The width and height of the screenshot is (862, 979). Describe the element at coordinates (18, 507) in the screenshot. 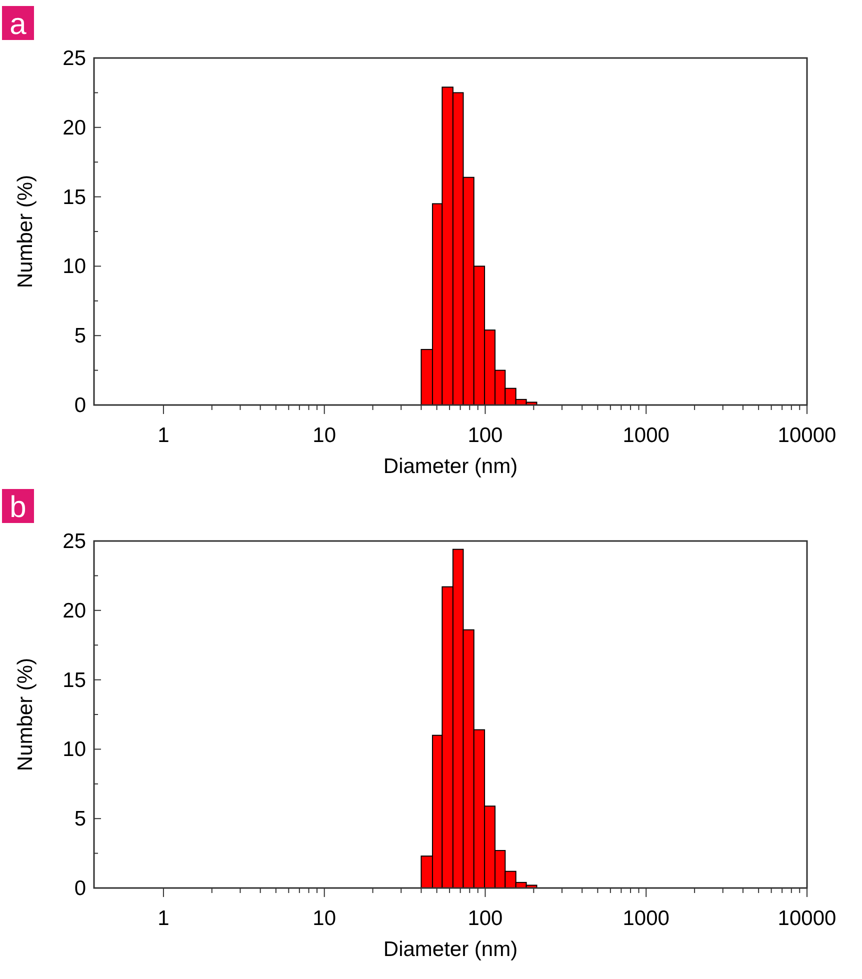

I see `chart-title: b` at that location.